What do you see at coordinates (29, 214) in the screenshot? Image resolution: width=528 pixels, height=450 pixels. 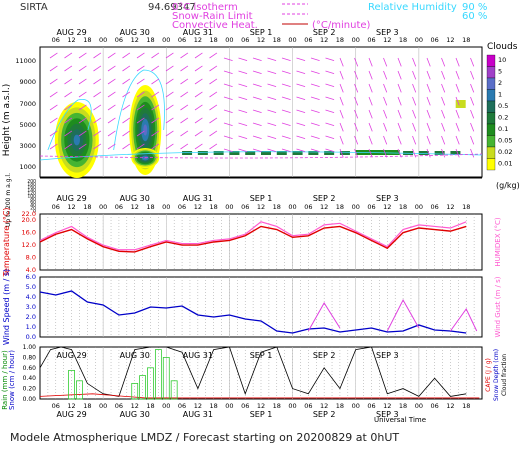 I see `p2-ytick: 22.0` at bounding box center [29, 214].